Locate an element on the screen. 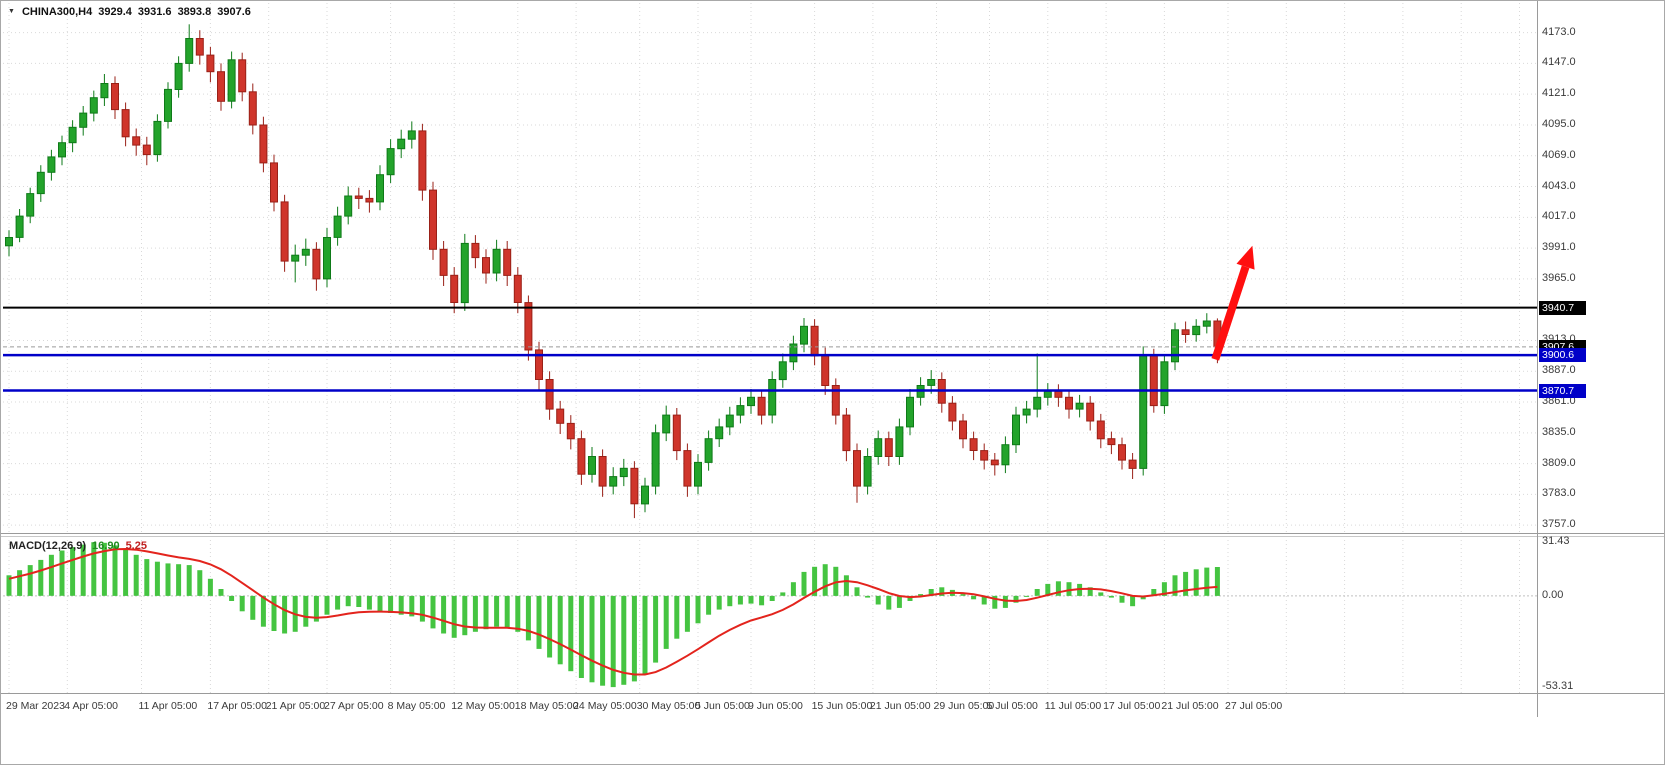 The height and width of the screenshot is (765, 1665). panel-separator-main-macd is located at coordinates (832, 533).